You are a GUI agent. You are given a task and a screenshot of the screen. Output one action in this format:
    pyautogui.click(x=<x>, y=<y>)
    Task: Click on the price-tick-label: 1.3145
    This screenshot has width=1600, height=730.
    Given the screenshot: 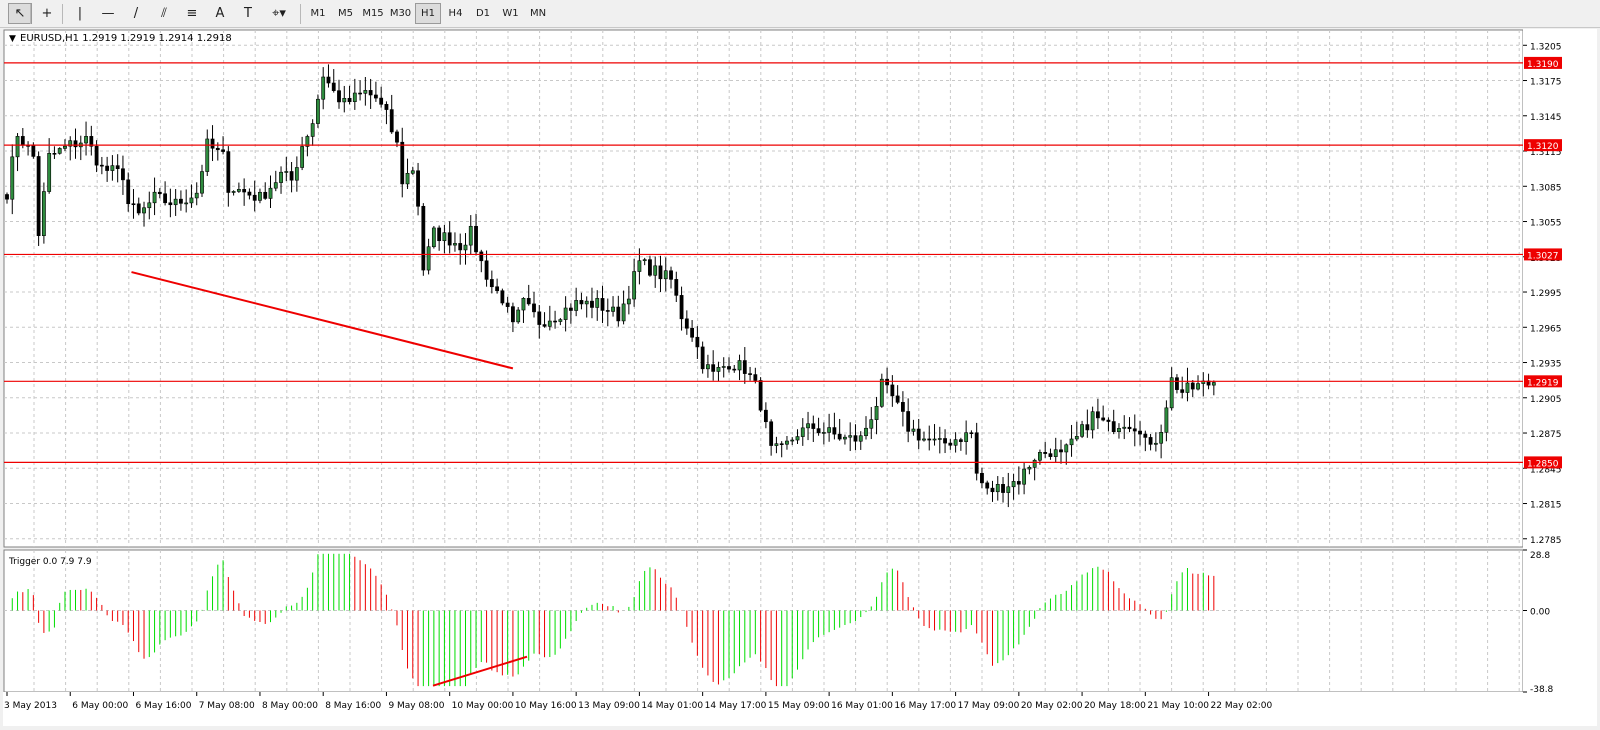 What is the action you would take?
    pyautogui.click(x=1546, y=118)
    